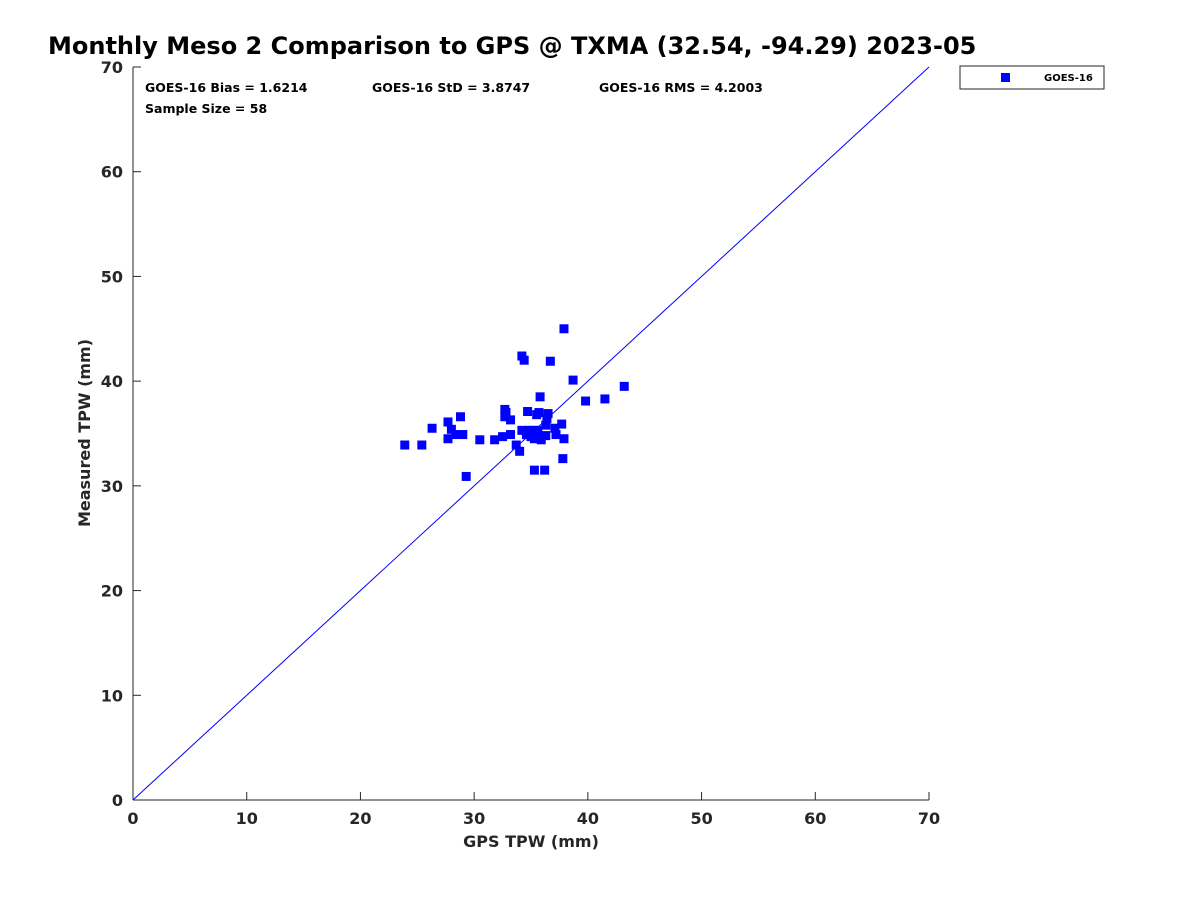 Image resolution: width=1200 pixels, height=900 pixels. I want to click on legend-label-goes16: GOES-16, so click(1068, 78).